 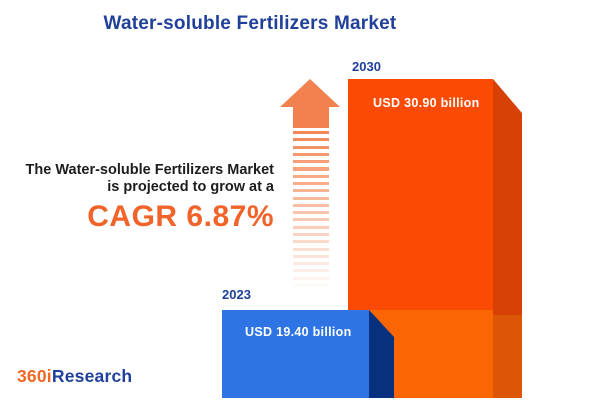 I want to click on bar-year-label-2023: 2023, so click(x=236, y=294).